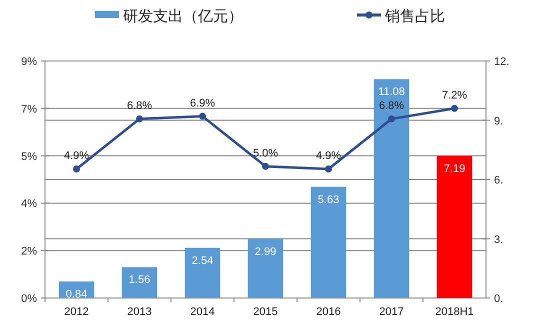 Image resolution: width=534 pixels, height=336 pixels. What do you see at coordinates (499, 180) in the screenshot?
I see `y2-tick-label: 6.` at bounding box center [499, 180].